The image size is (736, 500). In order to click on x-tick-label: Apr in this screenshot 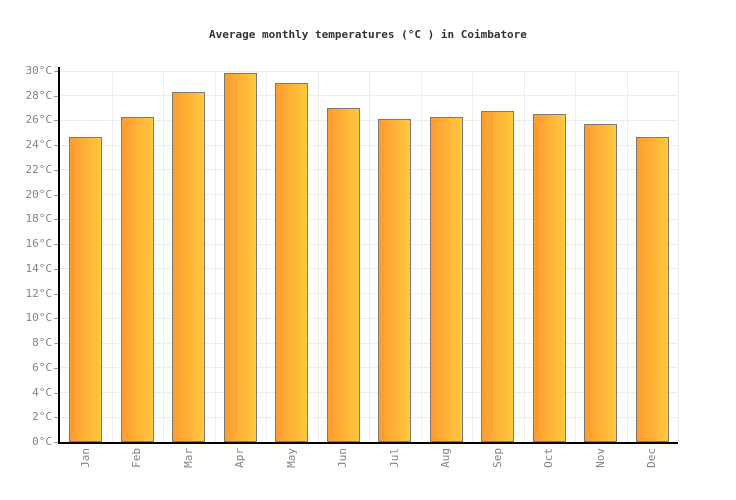, I will do `click(240, 458)`.